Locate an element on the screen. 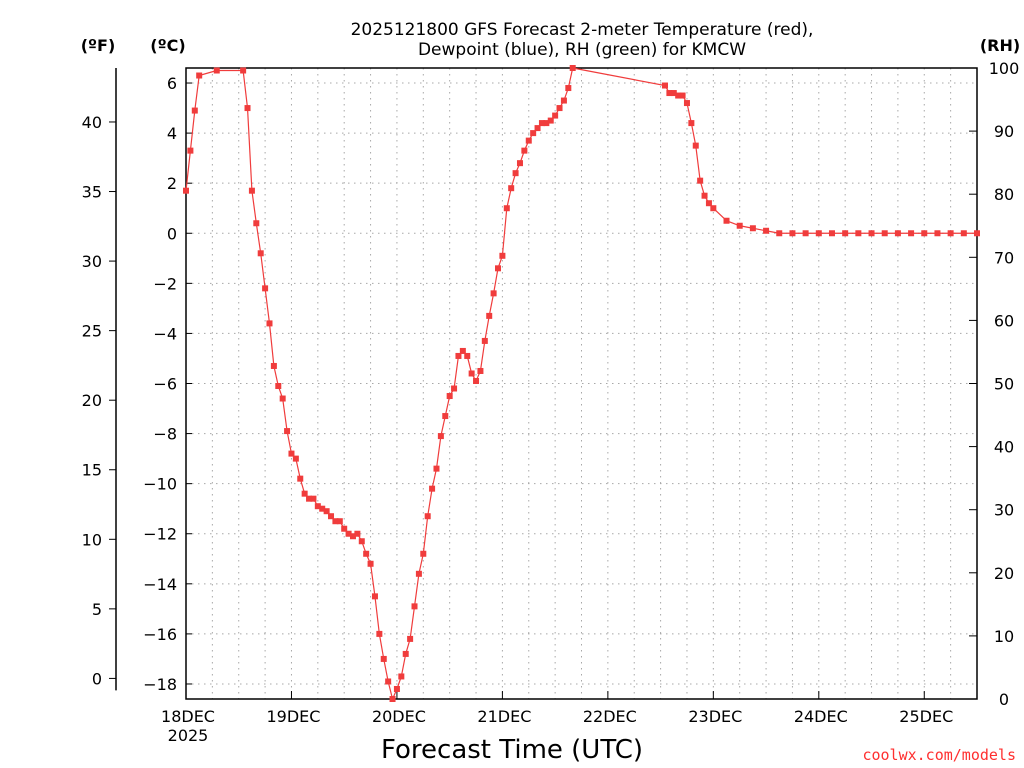 This screenshot has width=1024, height=768. y-tick-label-c: −6 is located at coordinates (165, 384).